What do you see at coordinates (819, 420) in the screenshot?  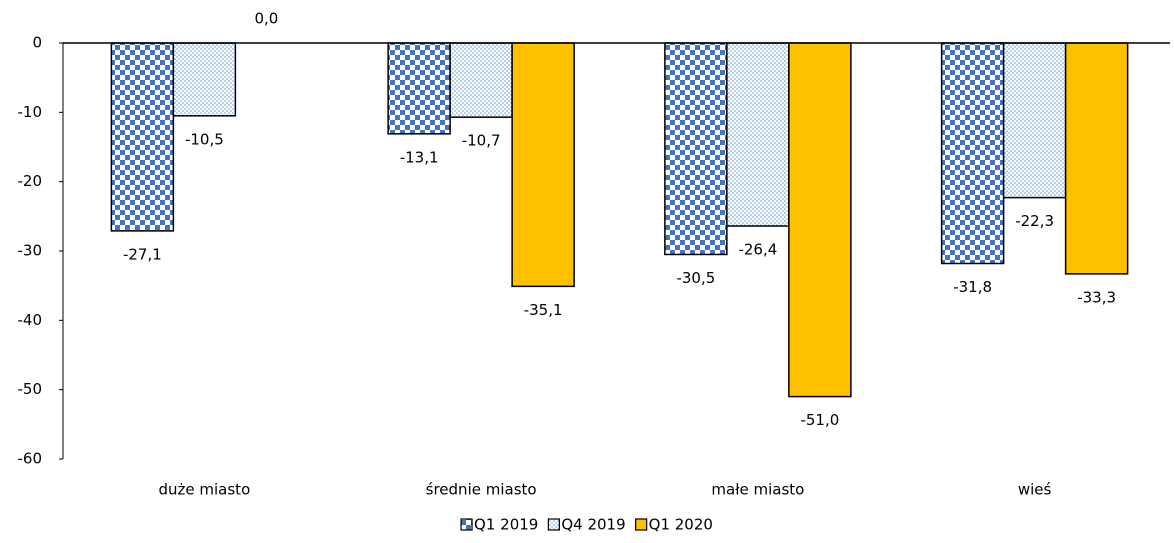 I see `value-label: -51,0` at bounding box center [819, 420].